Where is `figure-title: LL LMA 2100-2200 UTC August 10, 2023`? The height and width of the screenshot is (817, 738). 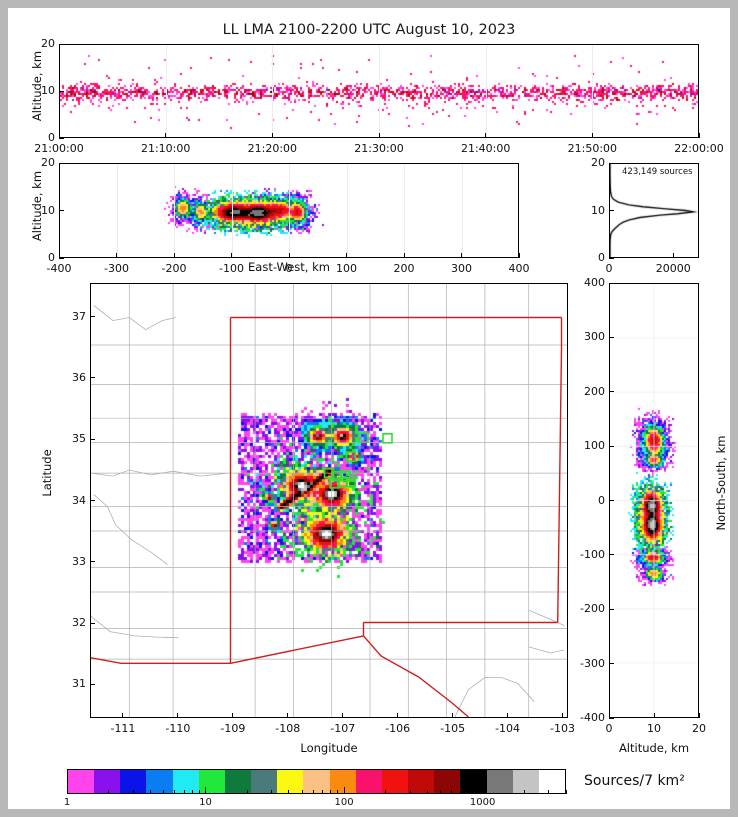
figure-title: LL LMA 2100-2200 UTC August 10, 2023 is located at coordinates (369, 30).